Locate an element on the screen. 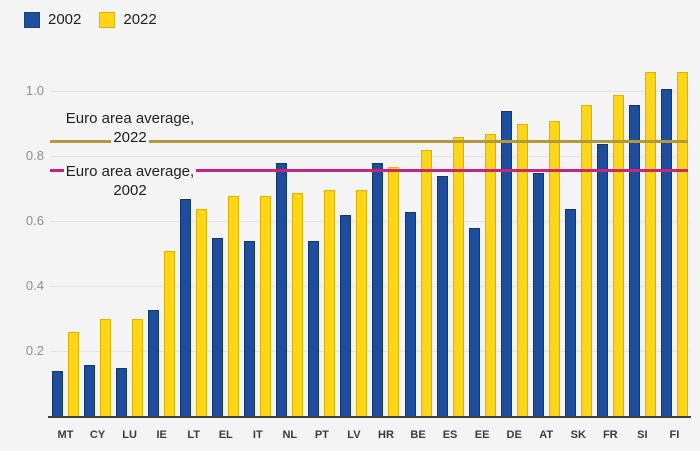 This screenshot has width=700, height=451. bar-2002-el is located at coordinates (218, 327).